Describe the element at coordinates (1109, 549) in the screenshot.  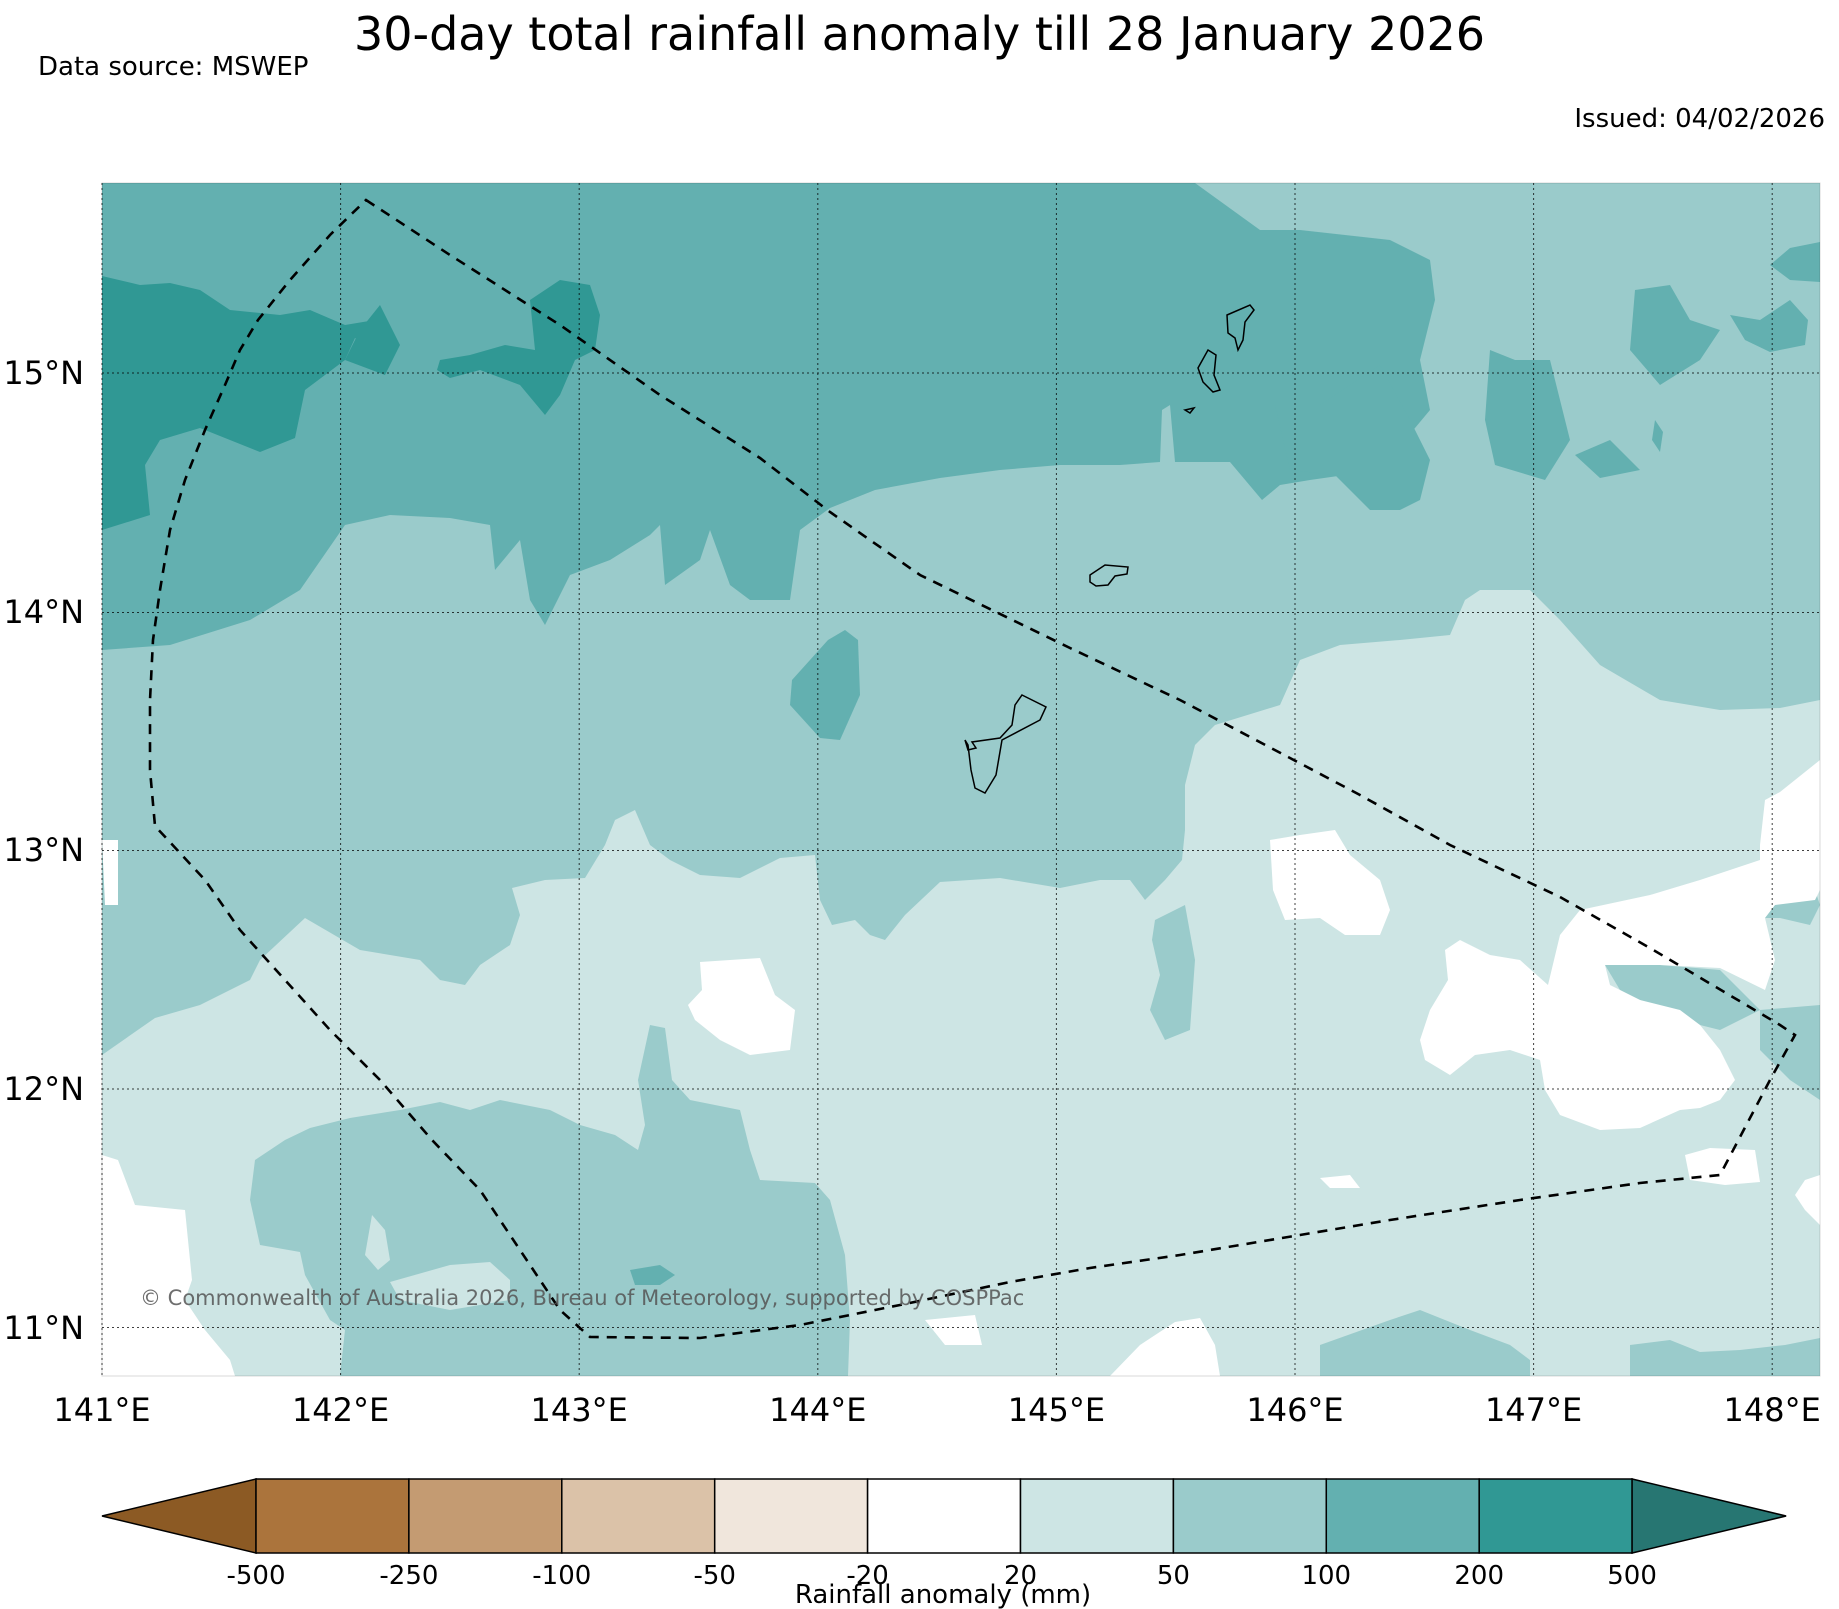
I see `island-outlines` at that location.